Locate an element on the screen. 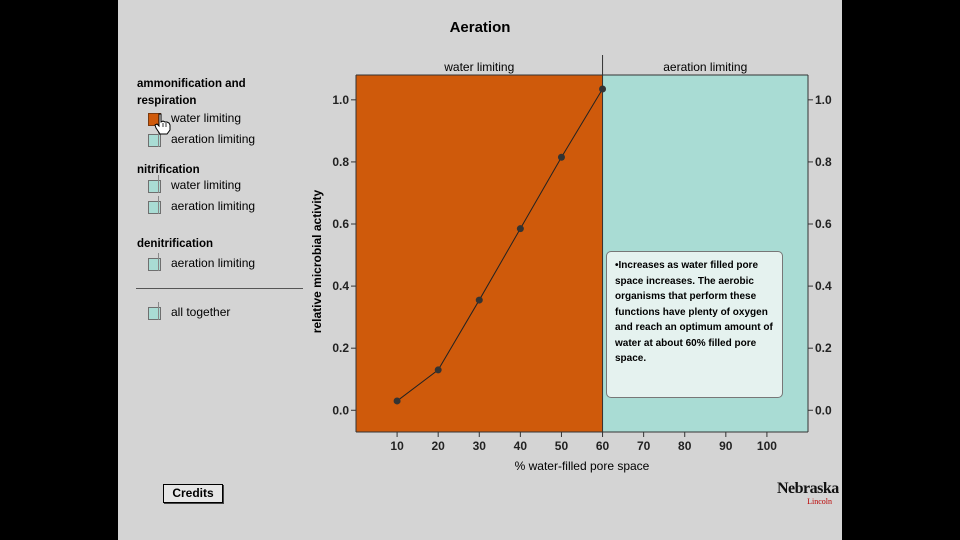 Image resolution: width=960 pixels, height=540 pixels. page-title: Aeration is located at coordinates (480, 27).